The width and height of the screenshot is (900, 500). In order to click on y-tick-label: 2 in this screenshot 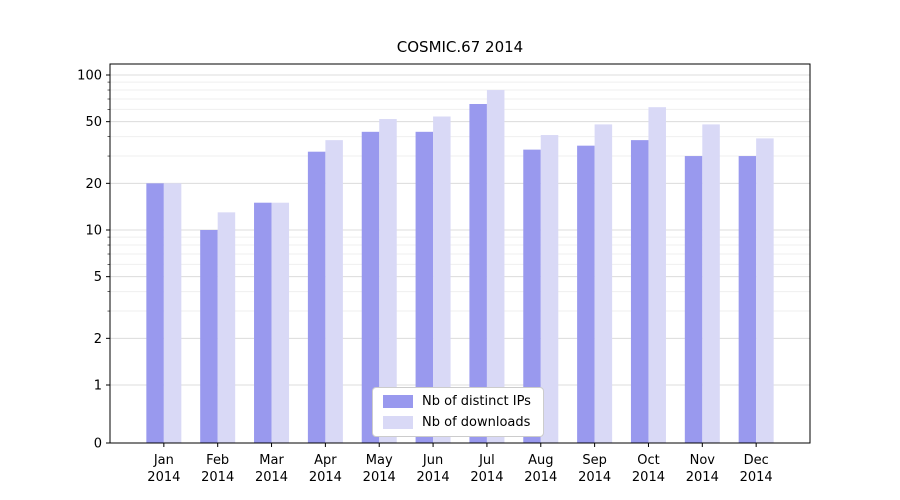, I will do `click(98, 339)`.